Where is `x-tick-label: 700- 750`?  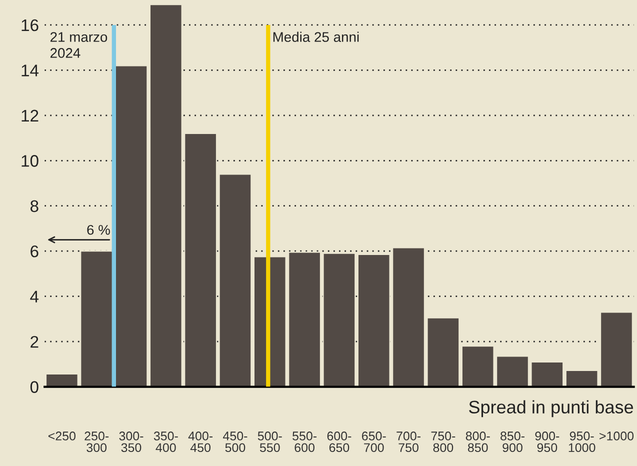 x-tick-label: 700- 750 is located at coordinates (408, 442).